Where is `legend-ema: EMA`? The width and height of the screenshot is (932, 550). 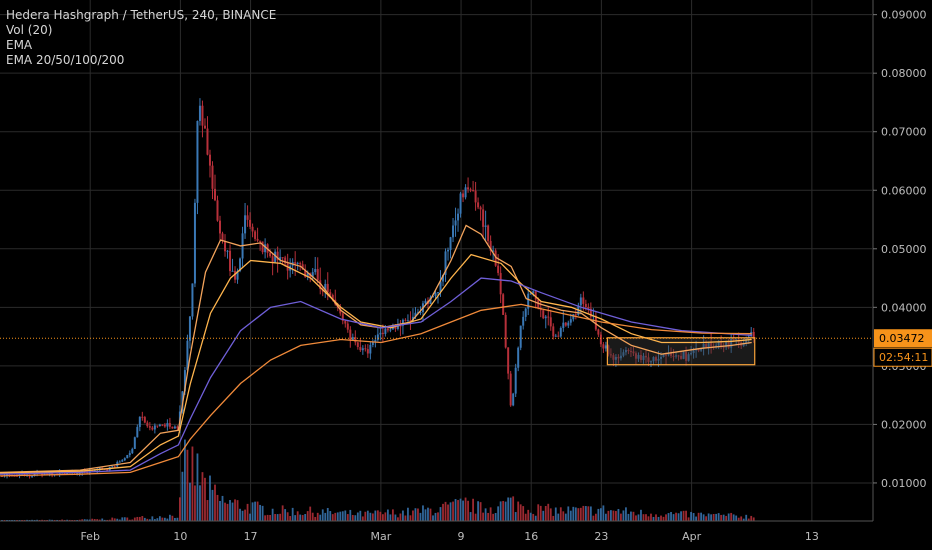
legend-ema: EMA is located at coordinates (19, 45).